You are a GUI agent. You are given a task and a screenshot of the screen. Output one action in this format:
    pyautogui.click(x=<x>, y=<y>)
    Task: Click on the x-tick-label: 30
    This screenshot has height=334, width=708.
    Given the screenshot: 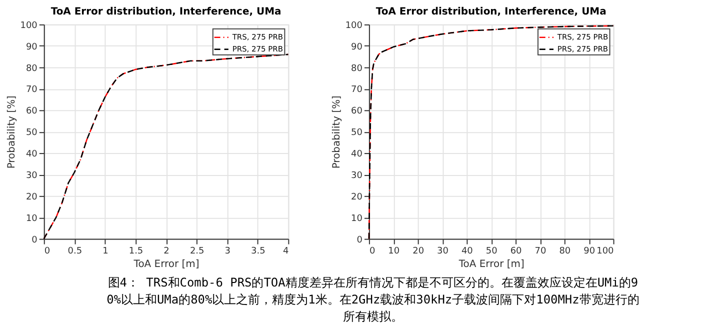 What is the action you would take?
    pyautogui.click(x=443, y=251)
    